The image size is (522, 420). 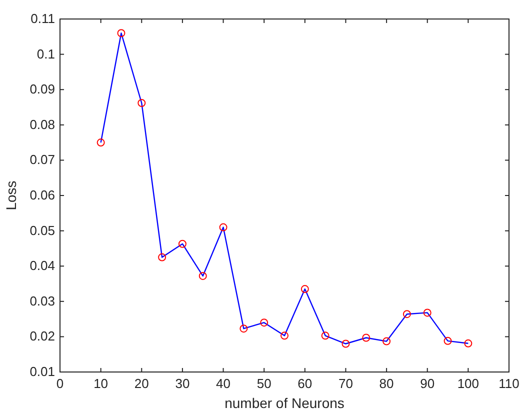 I want to click on y-tick-label: 0.06, so click(x=42, y=195).